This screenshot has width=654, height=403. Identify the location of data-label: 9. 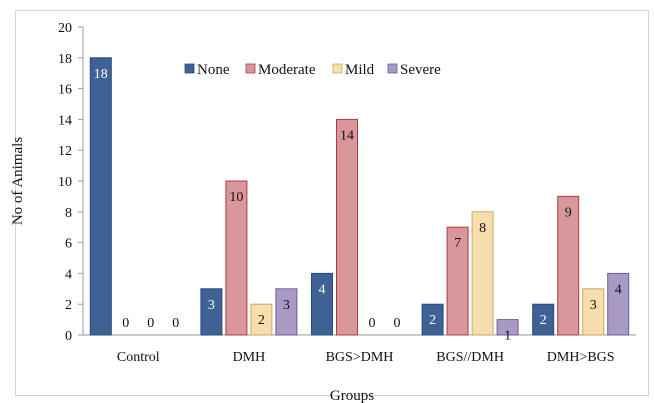
(568, 212).